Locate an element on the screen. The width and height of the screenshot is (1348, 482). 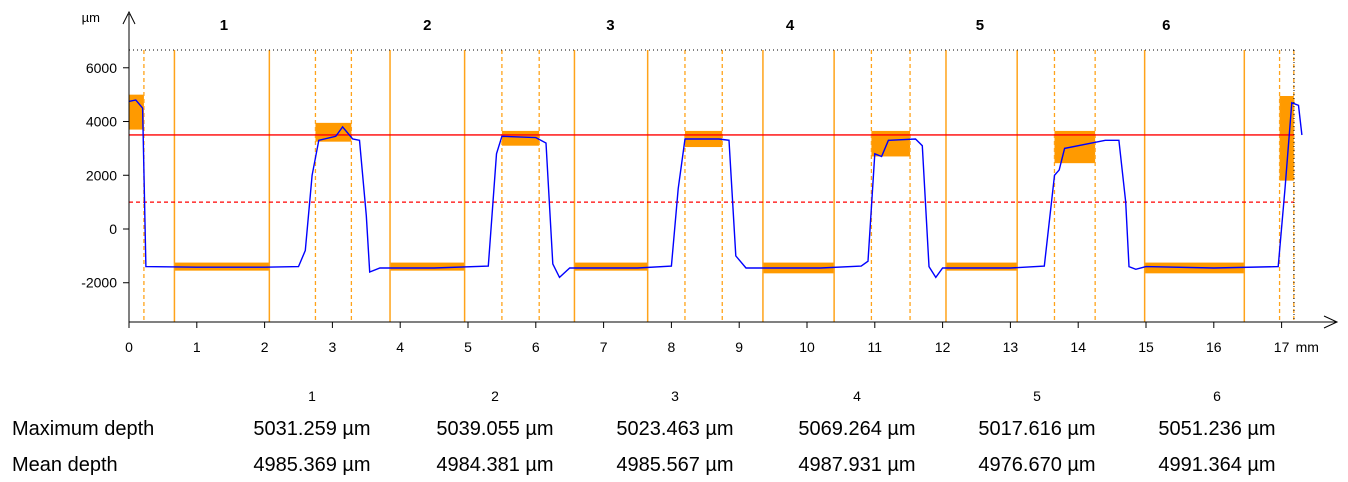
section-label: 1 is located at coordinates (224, 25).